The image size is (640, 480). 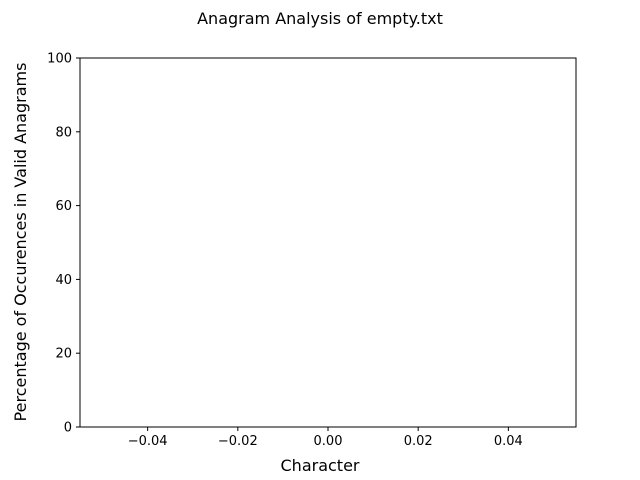 I want to click on y-tick-label: 100, so click(x=59, y=59).